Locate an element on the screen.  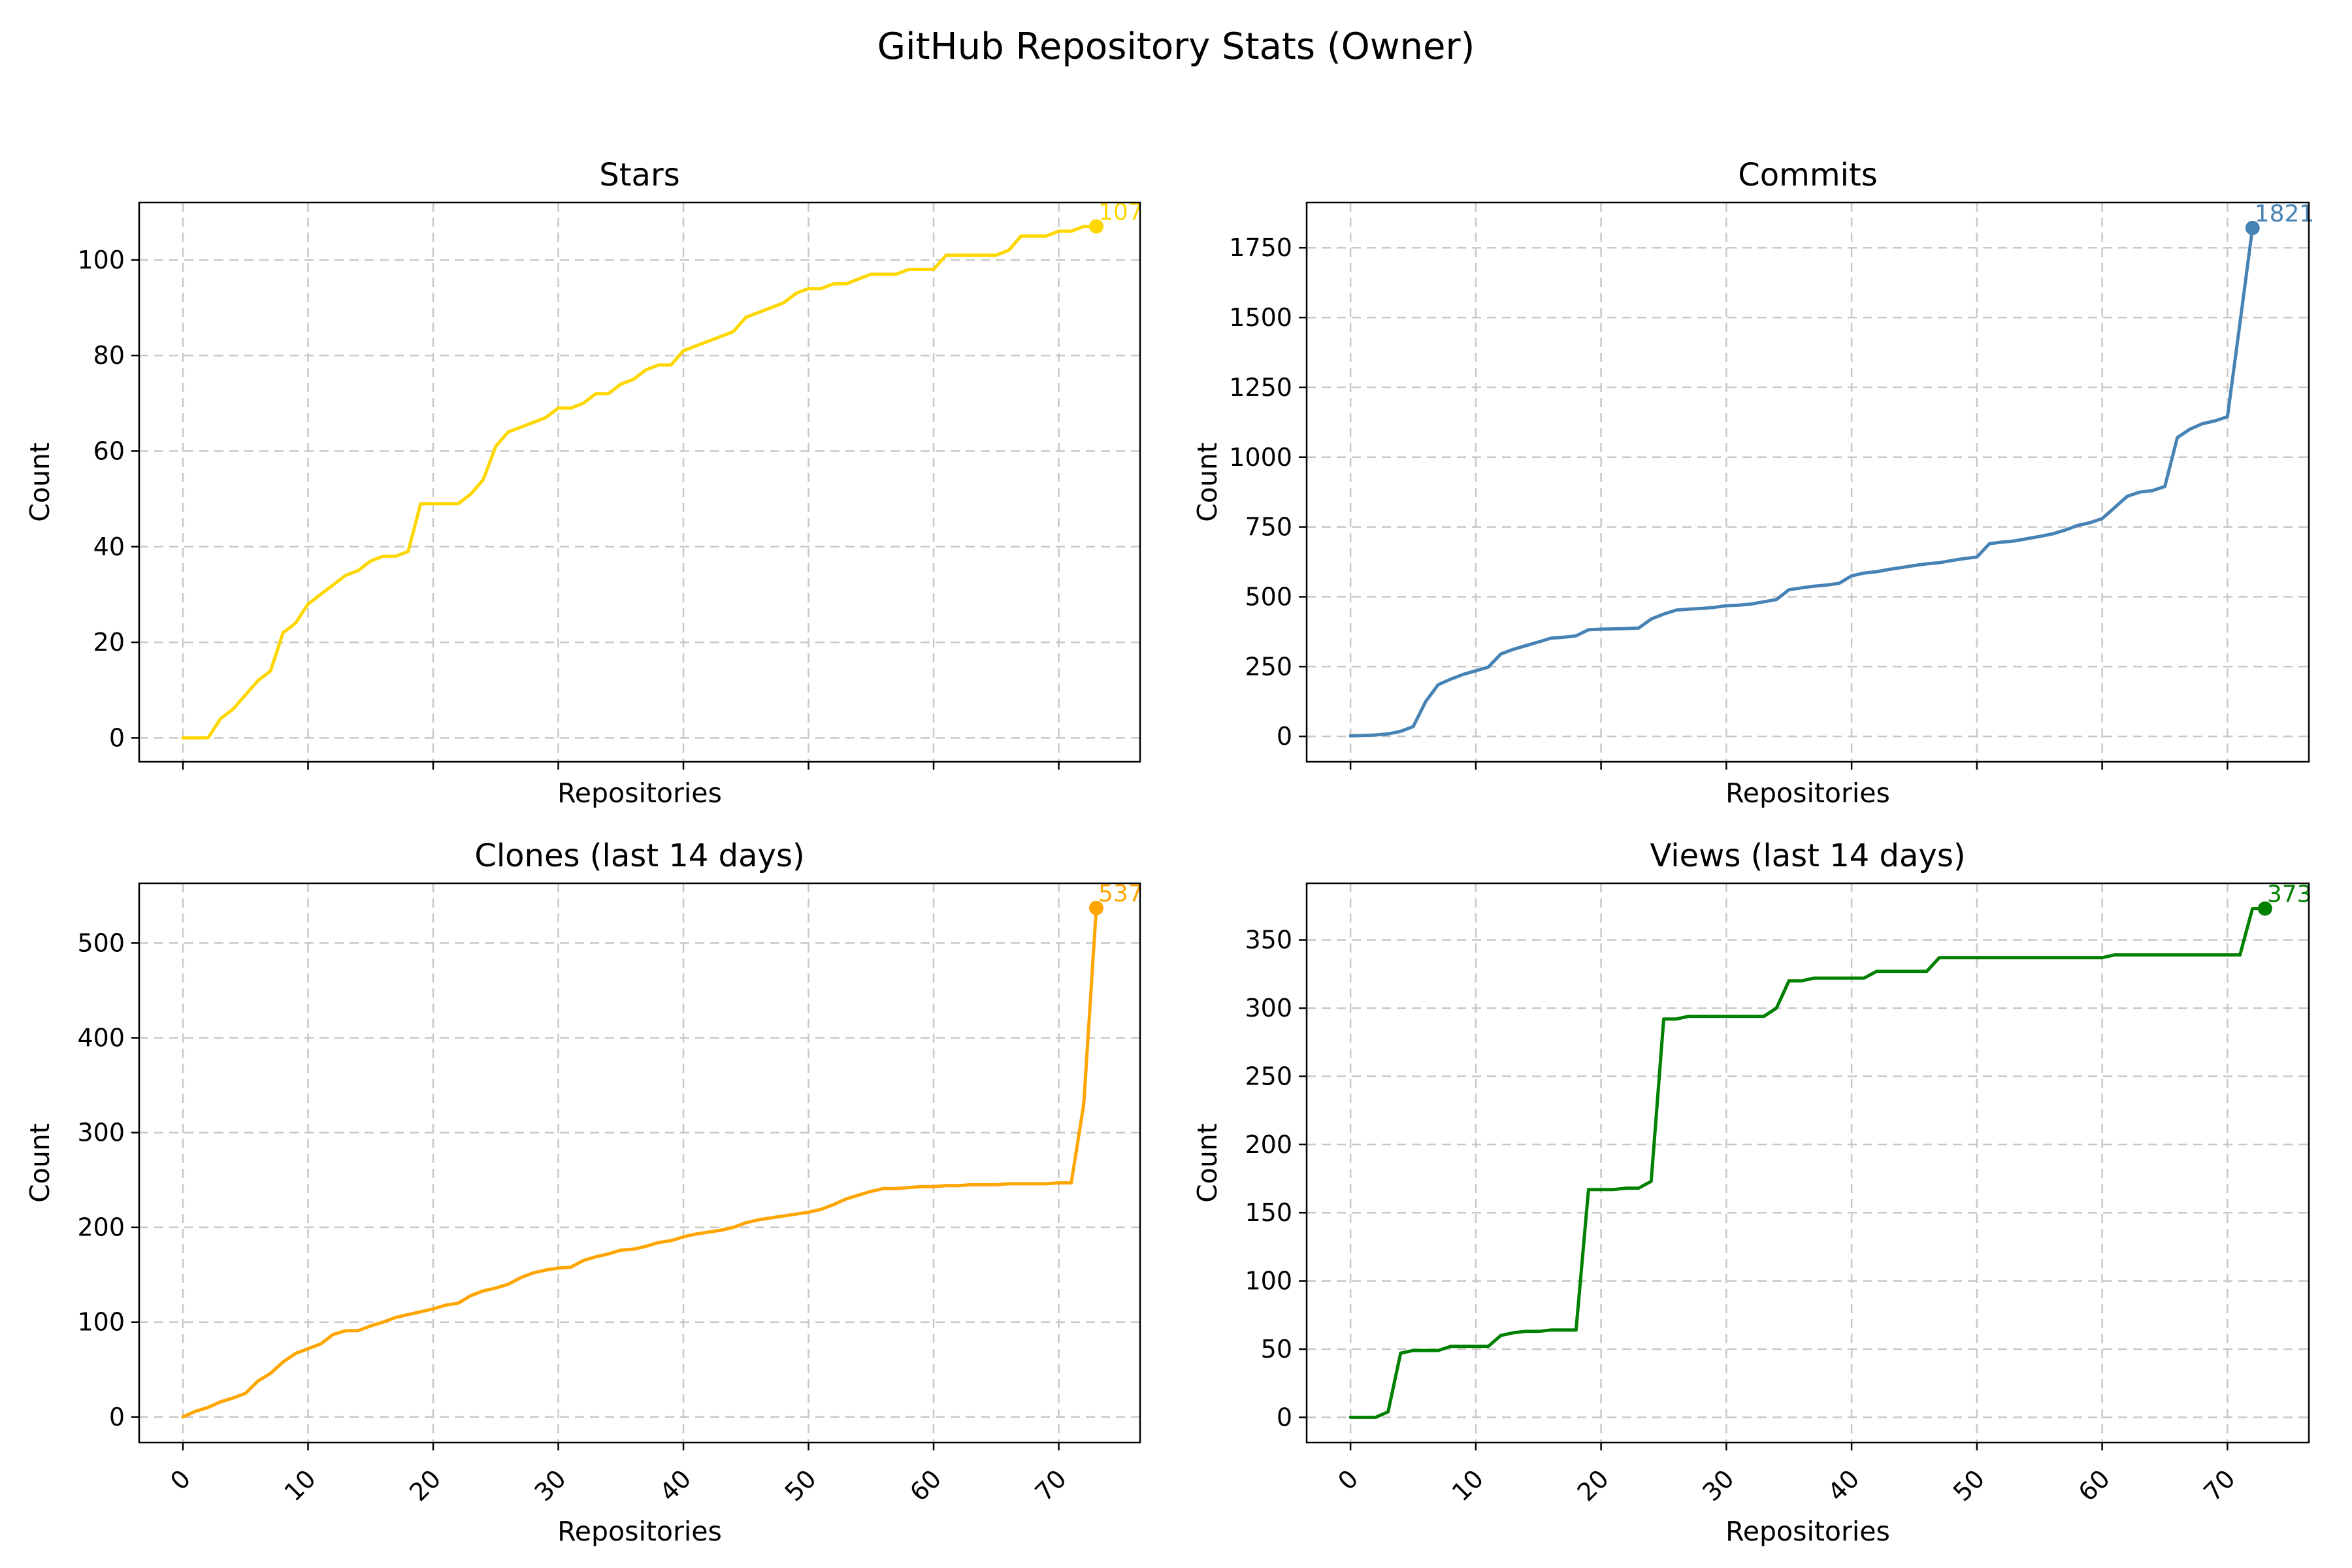
y-tick-label: 750 is located at coordinates (1268, 527).